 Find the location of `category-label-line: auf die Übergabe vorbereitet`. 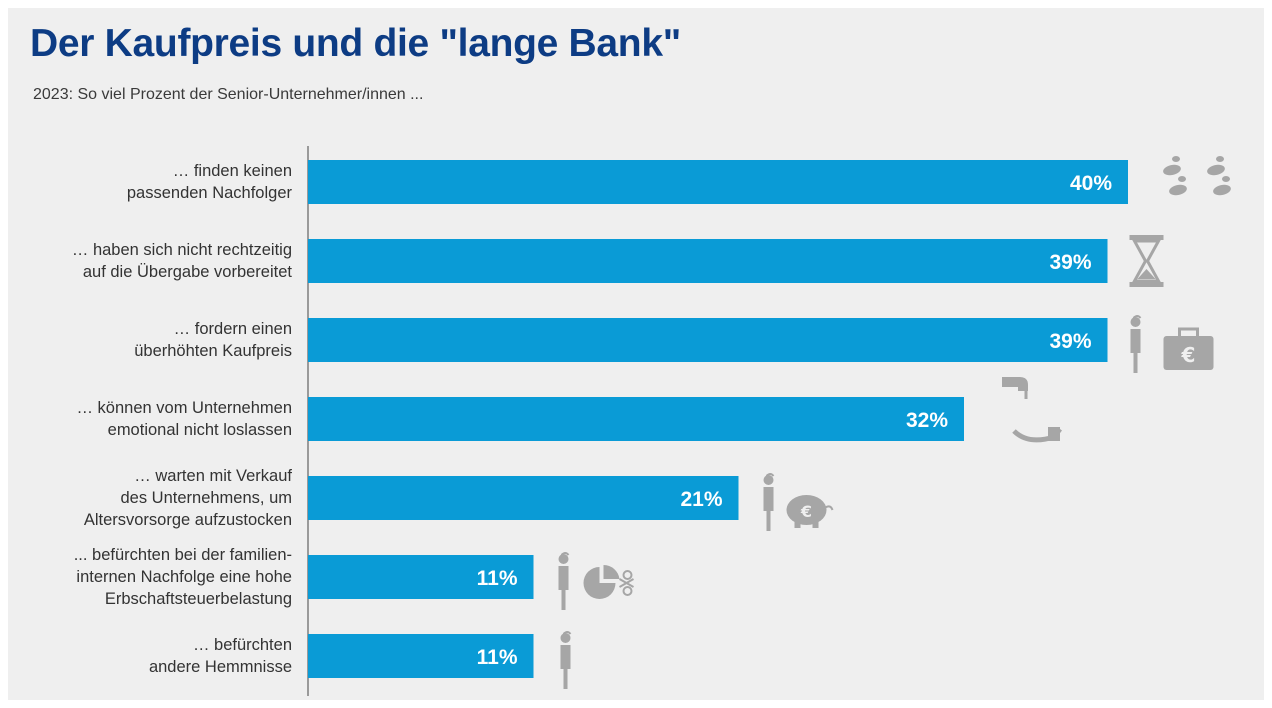

category-label-line: auf die Übergabe vorbereitet is located at coordinates (187, 272).